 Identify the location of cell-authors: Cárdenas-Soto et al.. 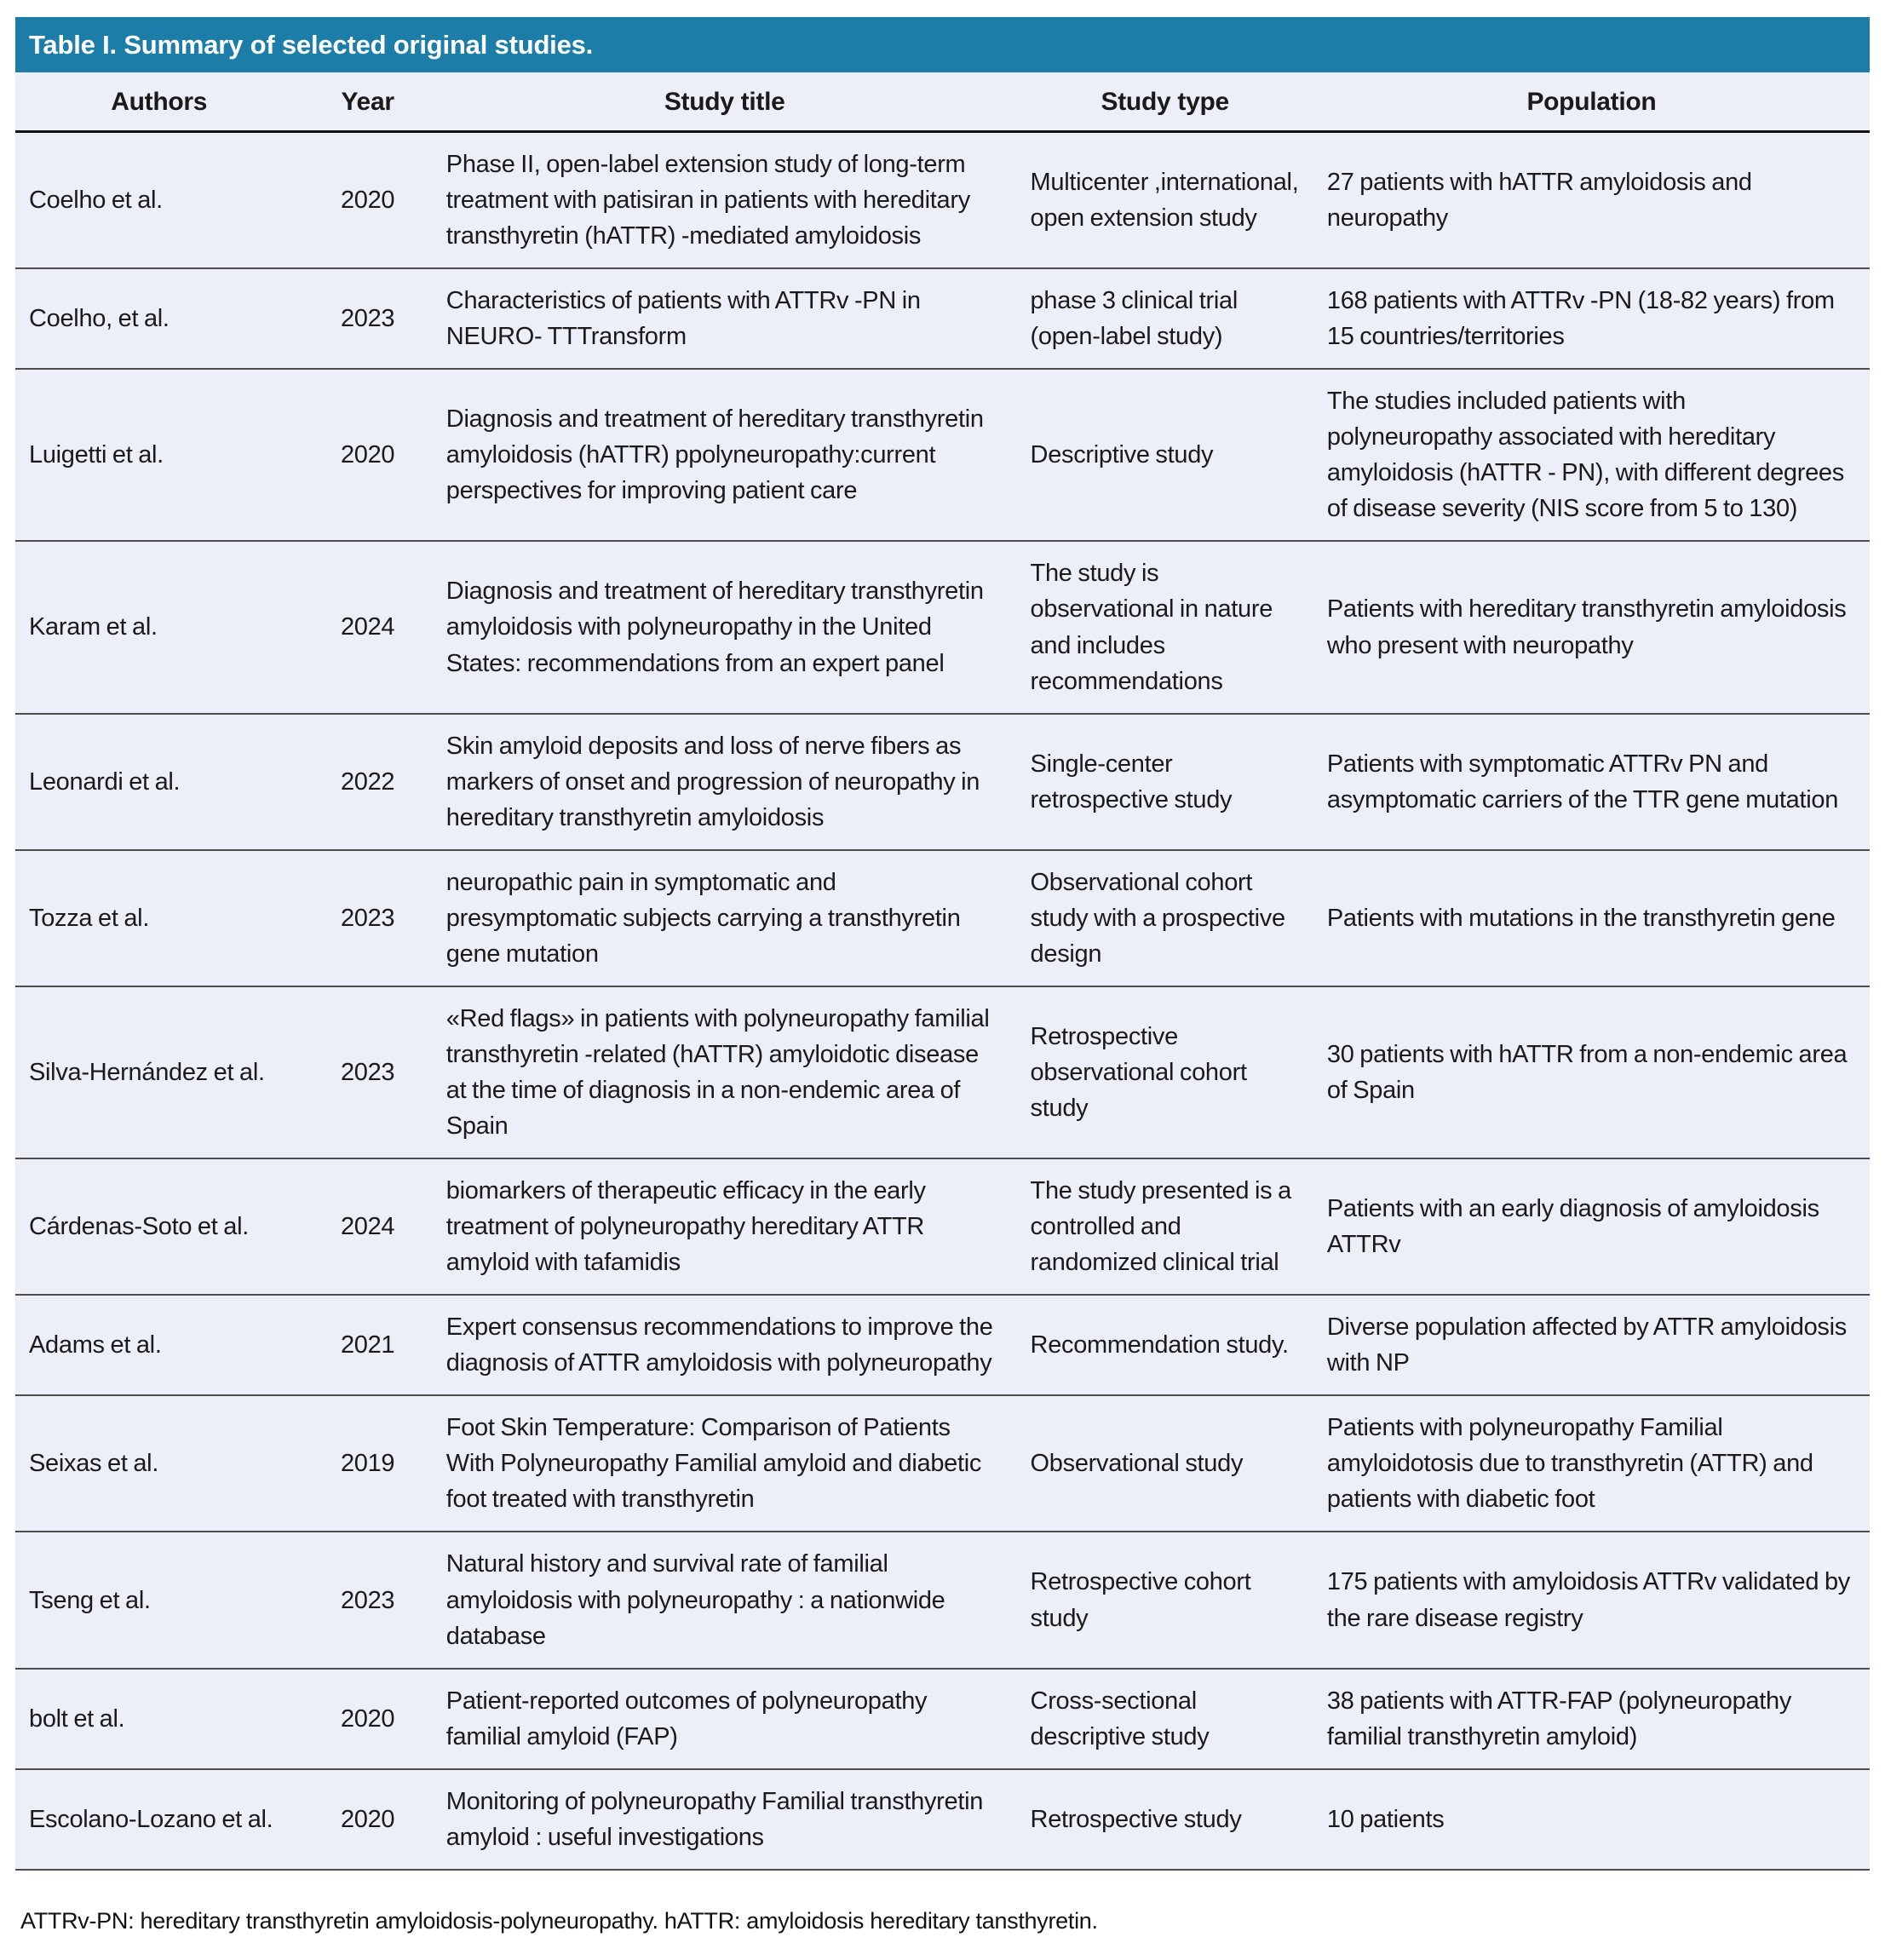
(139, 1227).